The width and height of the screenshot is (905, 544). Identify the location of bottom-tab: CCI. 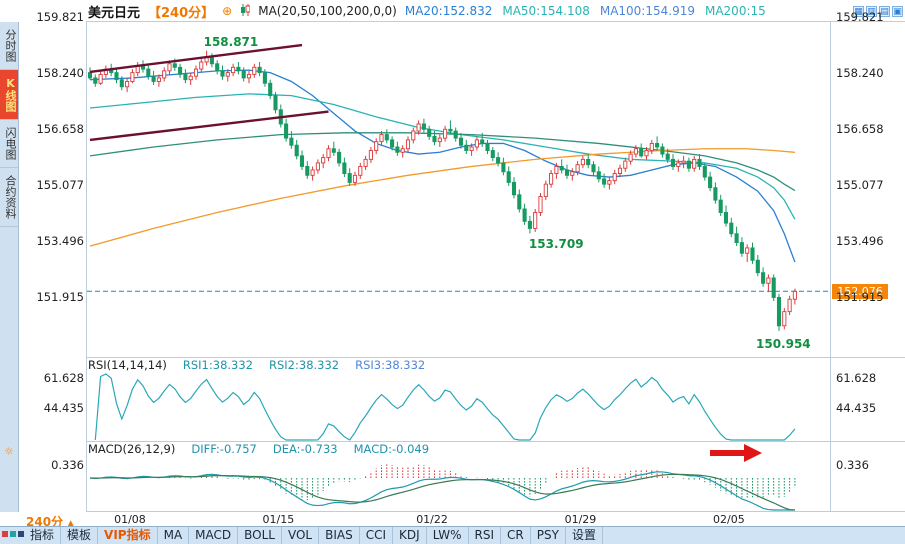
(377, 535).